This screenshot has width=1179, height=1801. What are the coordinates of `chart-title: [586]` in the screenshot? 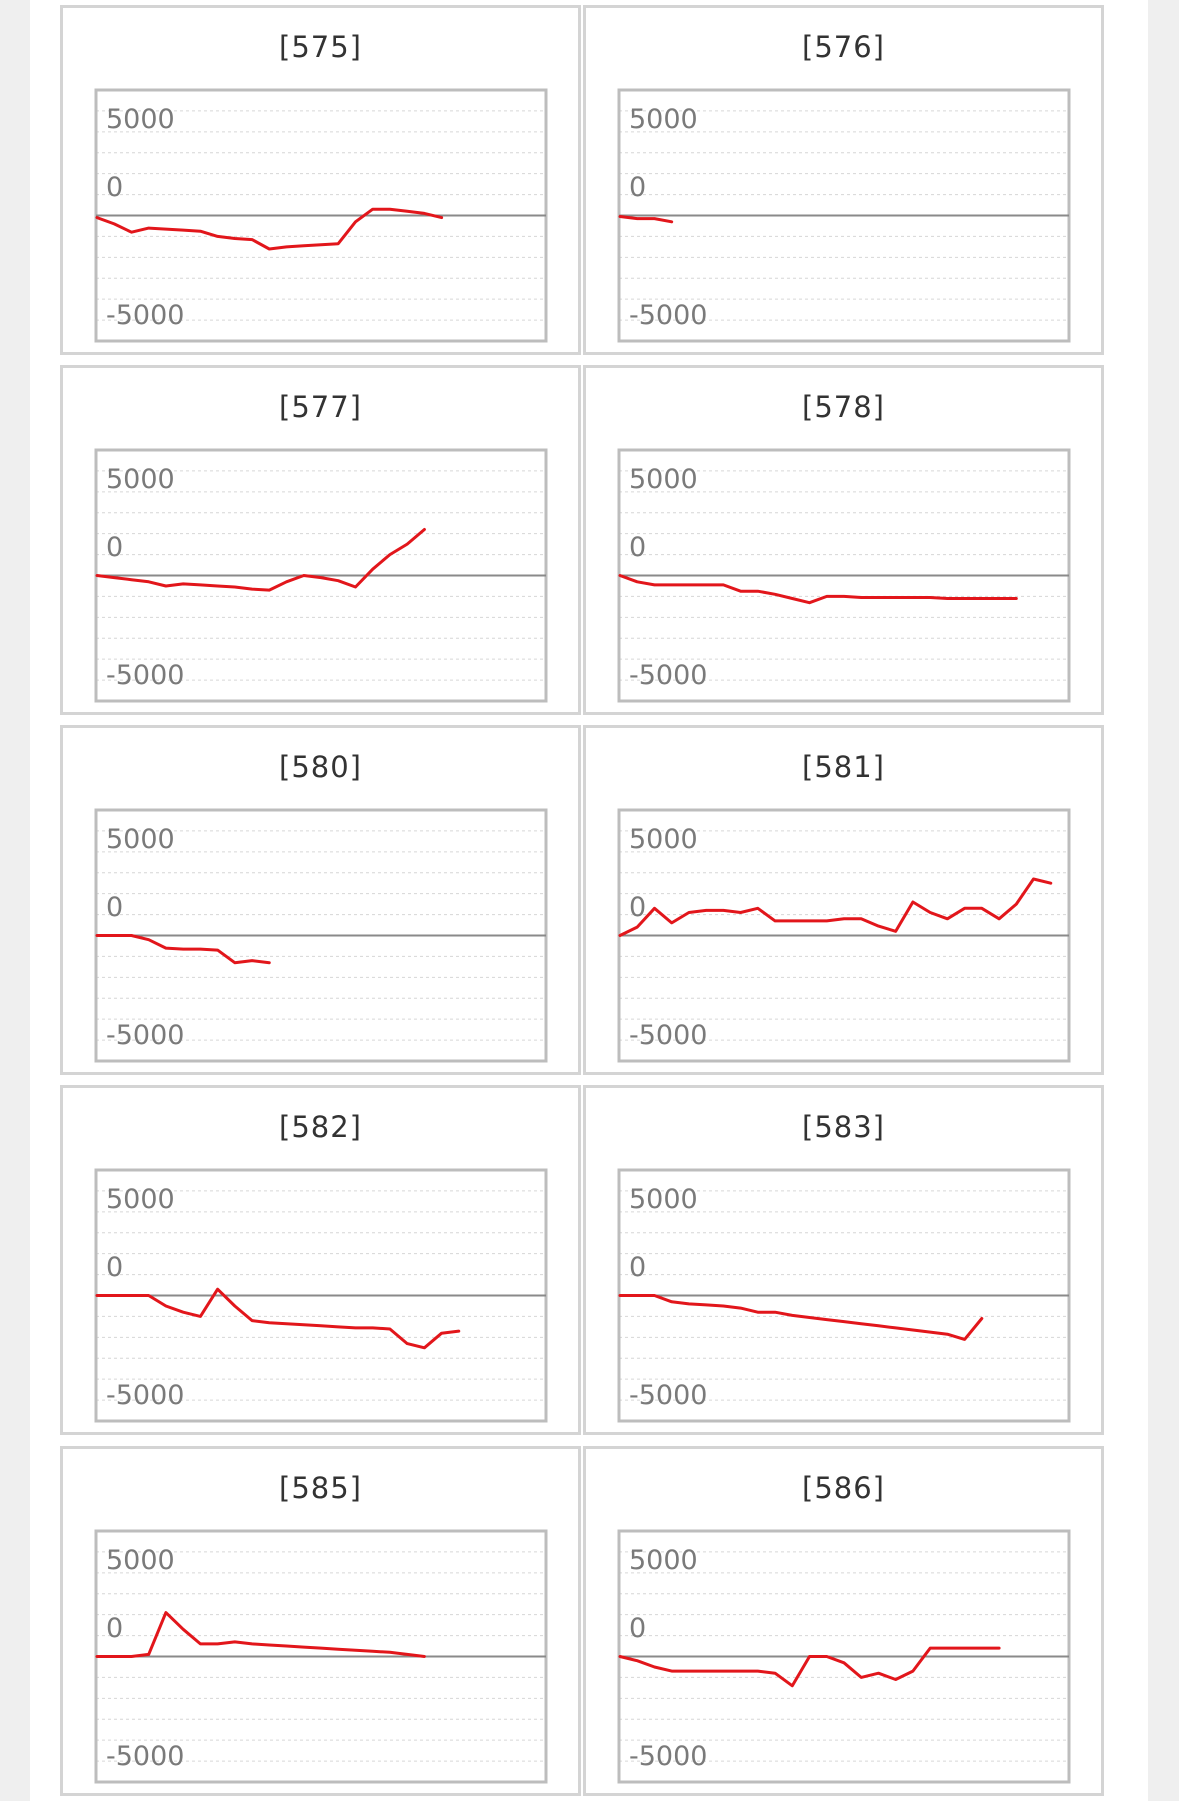 It's located at (843, 1488).